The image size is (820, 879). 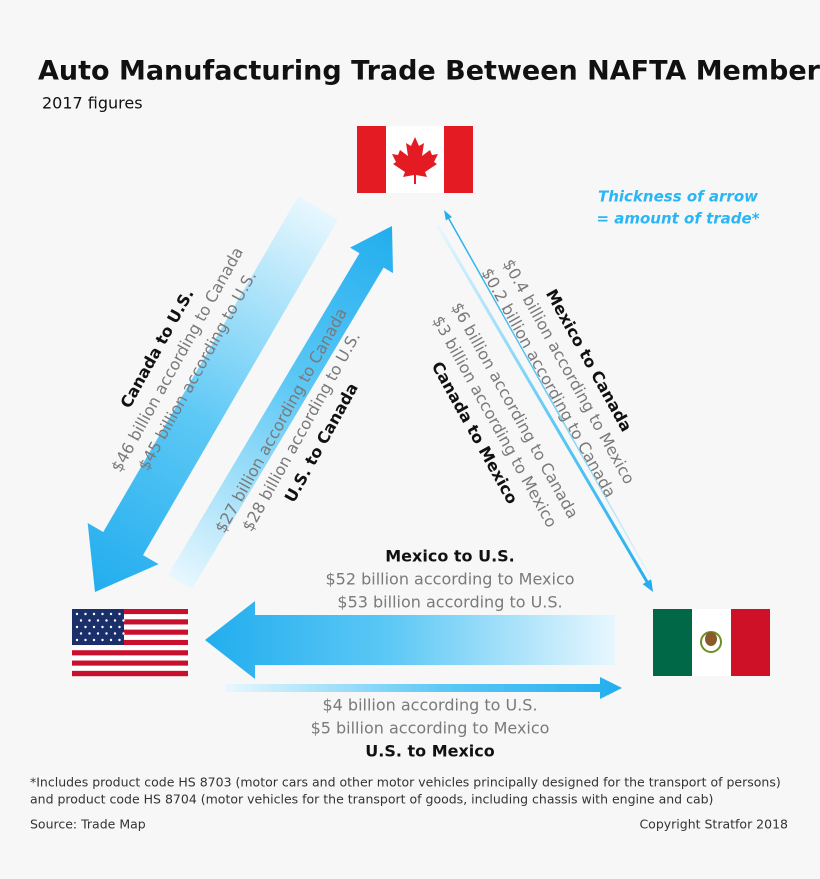 What do you see at coordinates (677, 219) in the screenshot?
I see `legend-note: = amount of trade*` at bounding box center [677, 219].